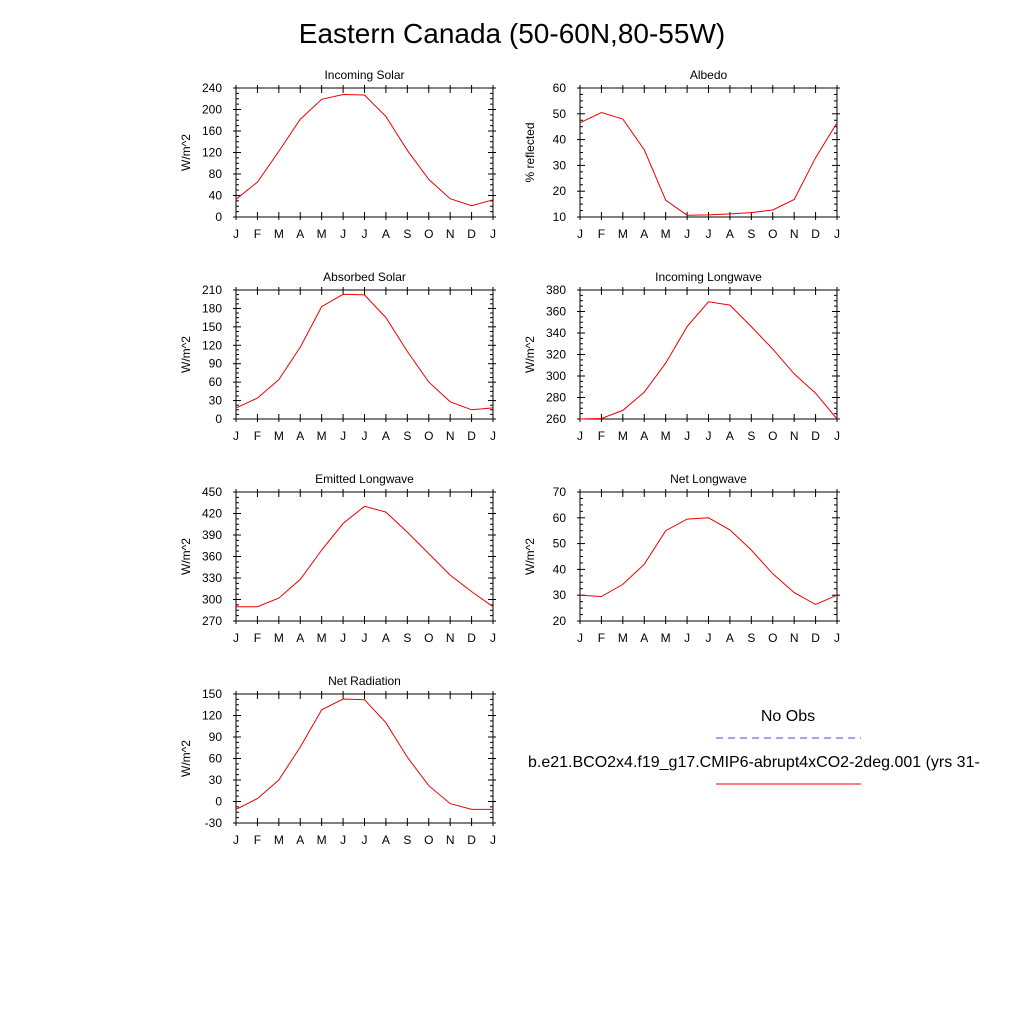 The height and width of the screenshot is (1024, 1024). What do you see at coordinates (556, 290) in the screenshot?
I see `y-tick-label: 380` at bounding box center [556, 290].